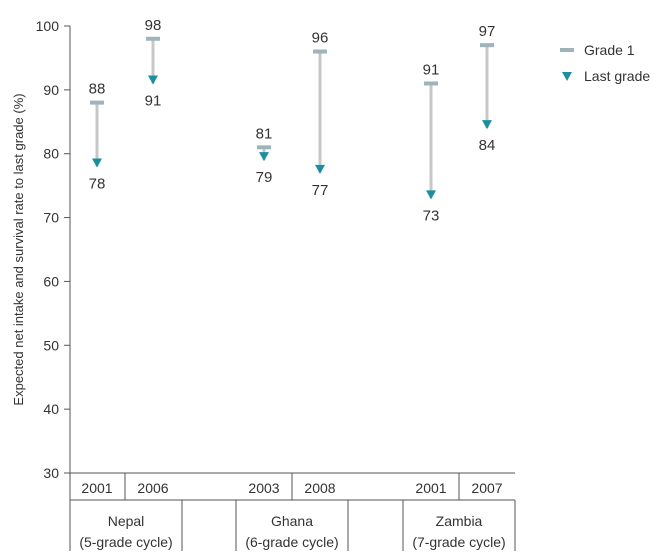  What do you see at coordinates (97, 89) in the screenshot?
I see `data-label-upper: 88` at bounding box center [97, 89].